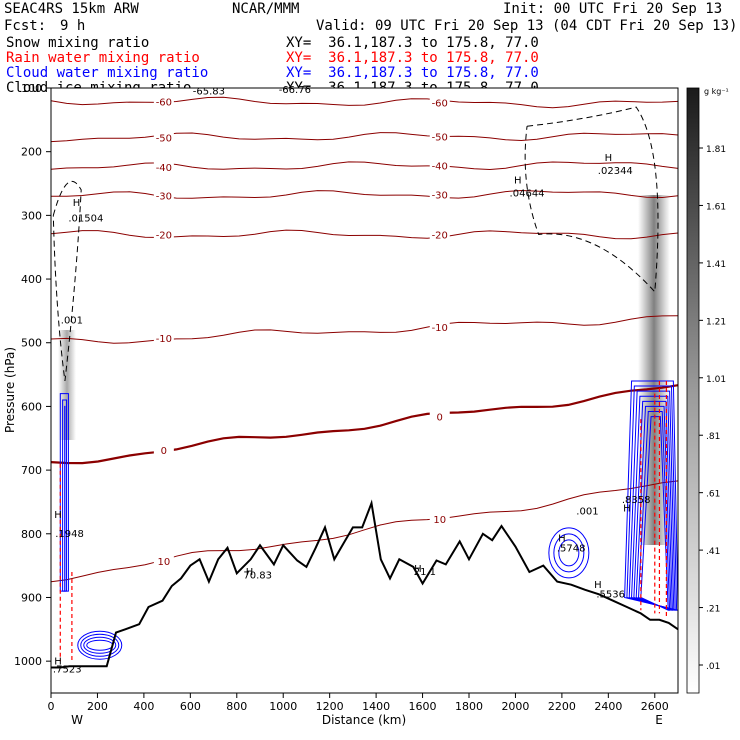 This screenshot has height=740, width=740. I want to click on colorbar-label: 1.01, so click(716, 380).